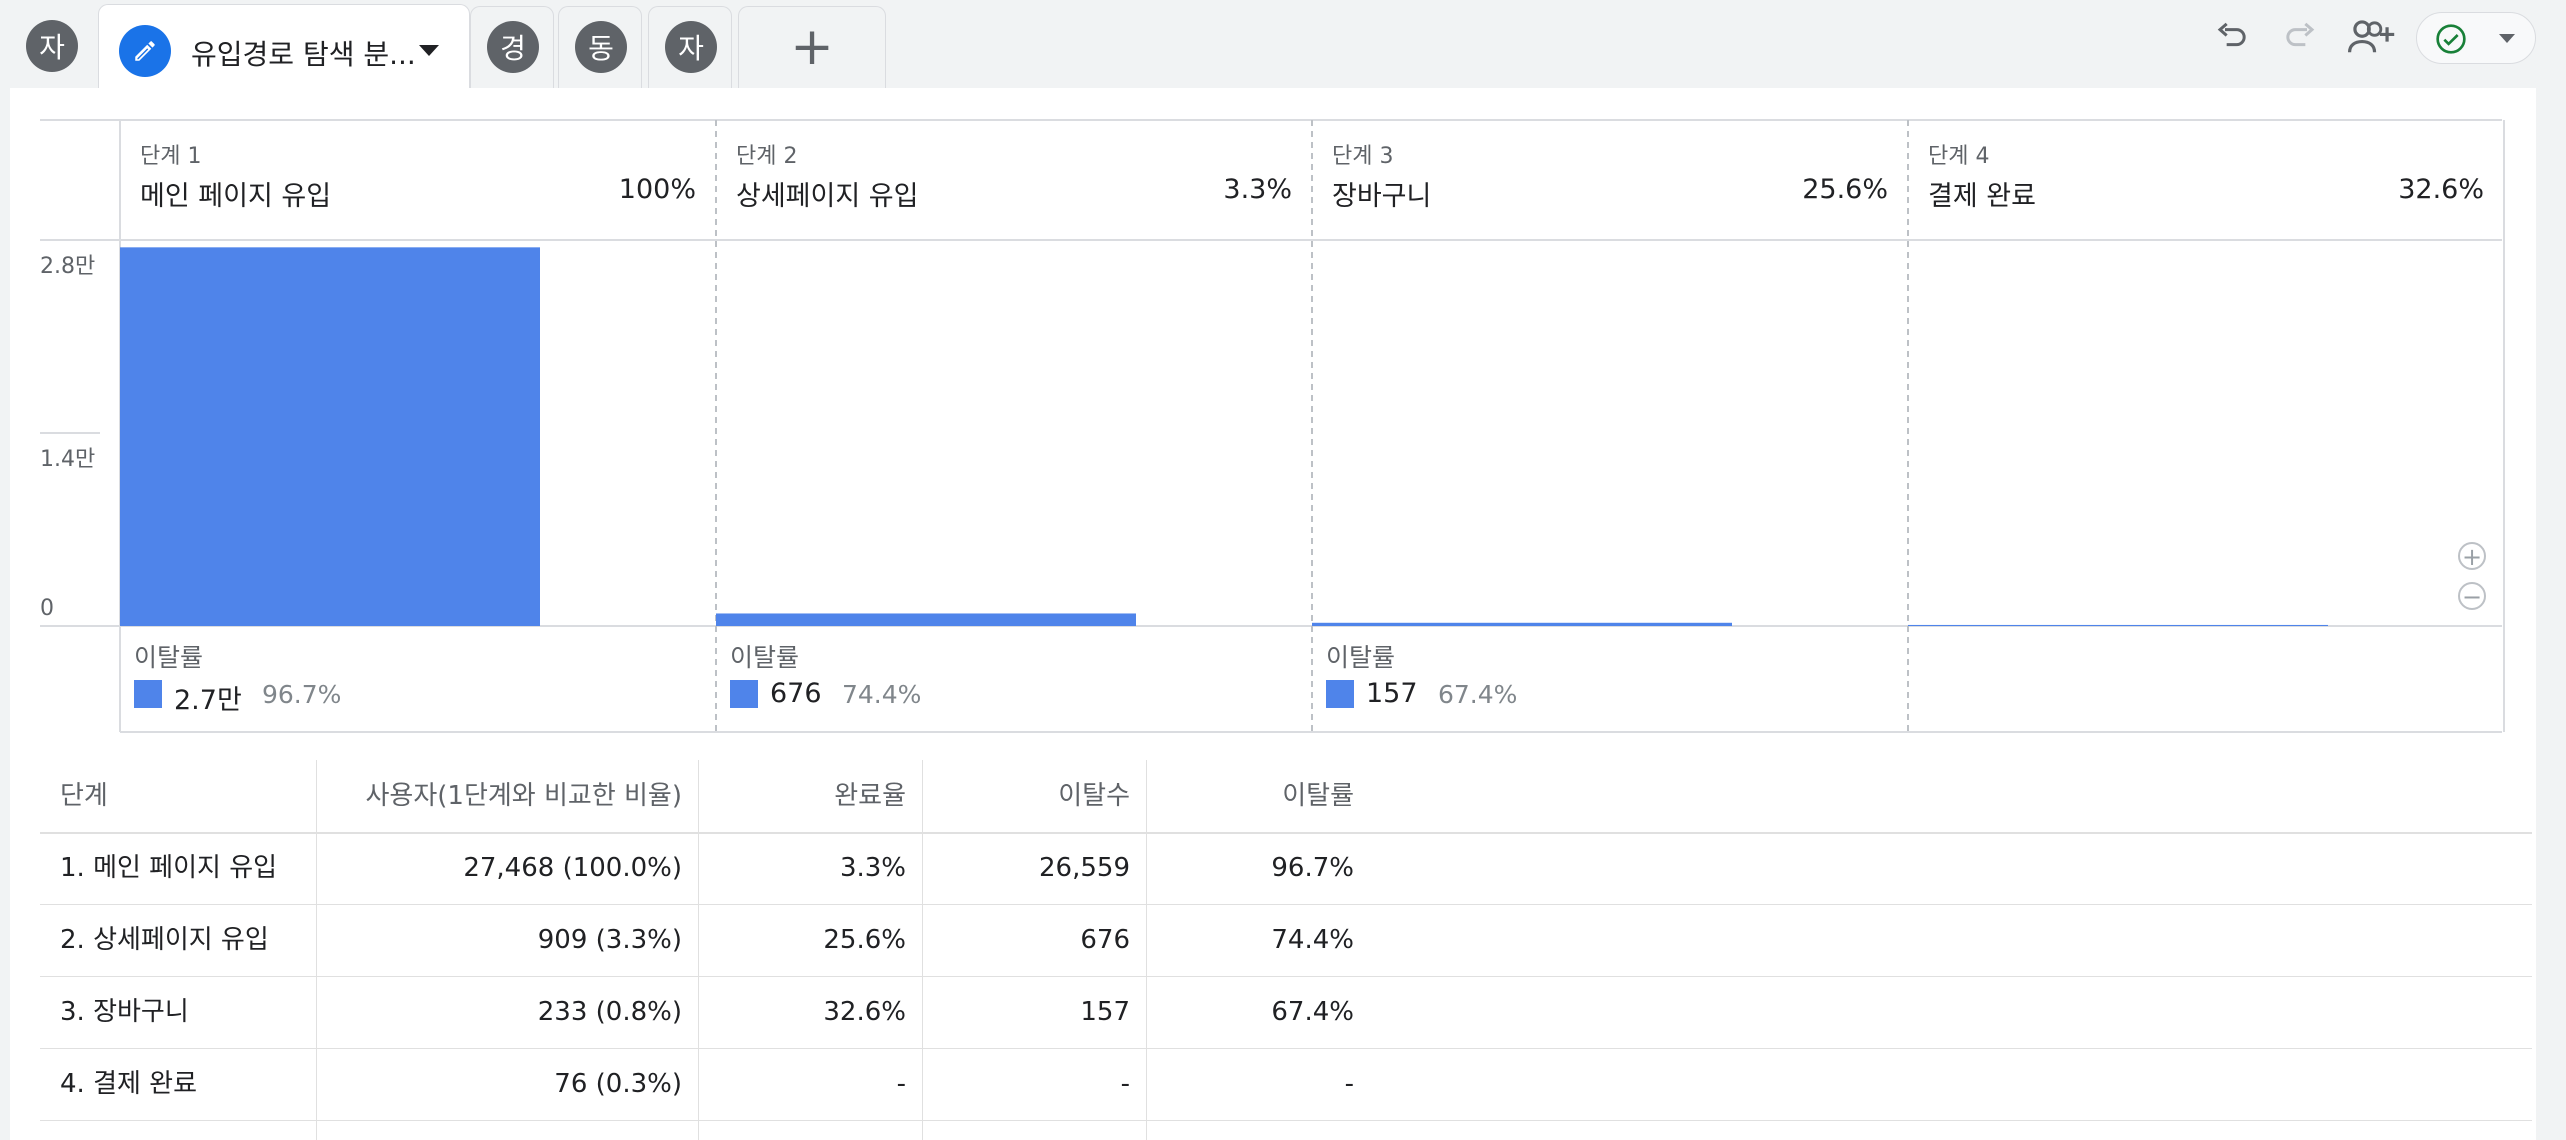 The width and height of the screenshot is (2566, 1140). What do you see at coordinates (901, 1084) in the screenshot?
I see `cell-completion-rate: -` at bounding box center [901, 1084].